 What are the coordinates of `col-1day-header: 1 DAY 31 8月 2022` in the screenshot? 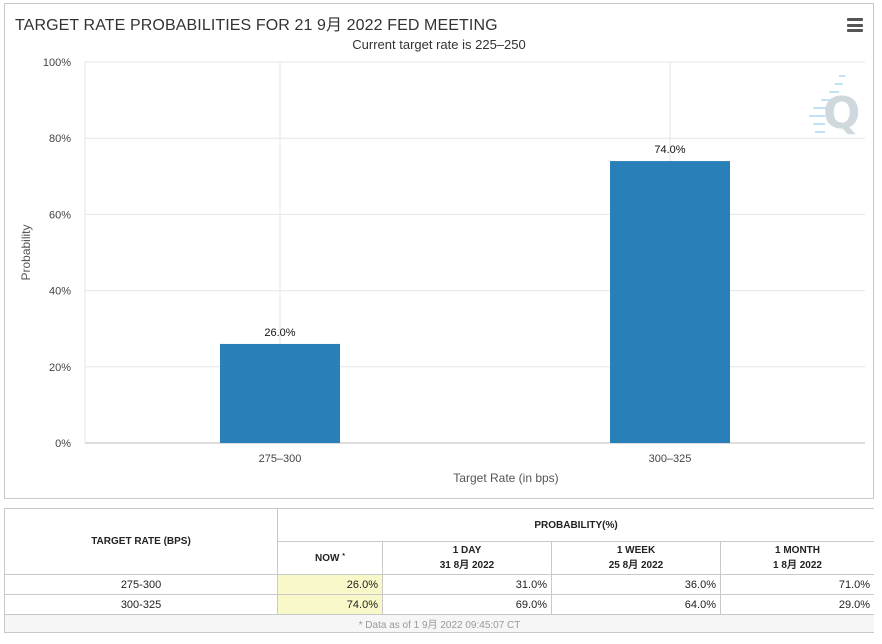 It's located at (467, 558).